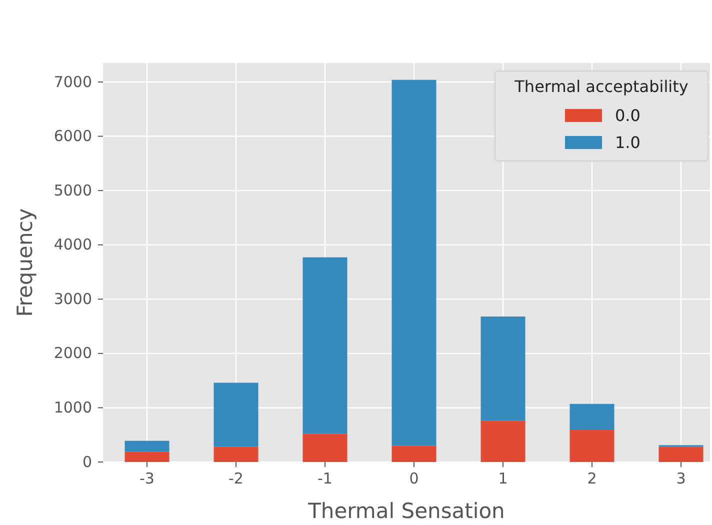 The height and width of the screenshot is (525, 712). Describe the element at coordinates (73, 190) in the screenshot. I see `y-tick-label: 5000` at that location.